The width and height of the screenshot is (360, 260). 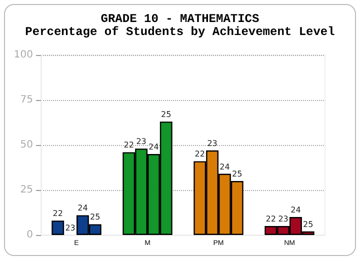 What do you see at coordinates (23, 55) in the screenshot?
I see `y-tick-label: 100` at bounding box center [23, 55].